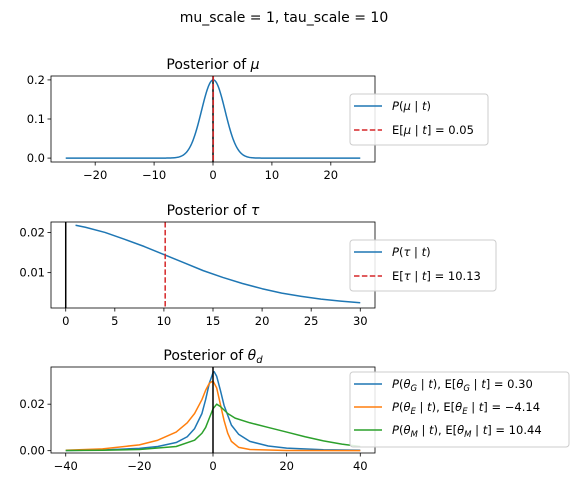 The width and height of the screenshot is (578, 484). I want to click on mu-legend-label: E[μ | t] = 0.05, so click(433, 130).